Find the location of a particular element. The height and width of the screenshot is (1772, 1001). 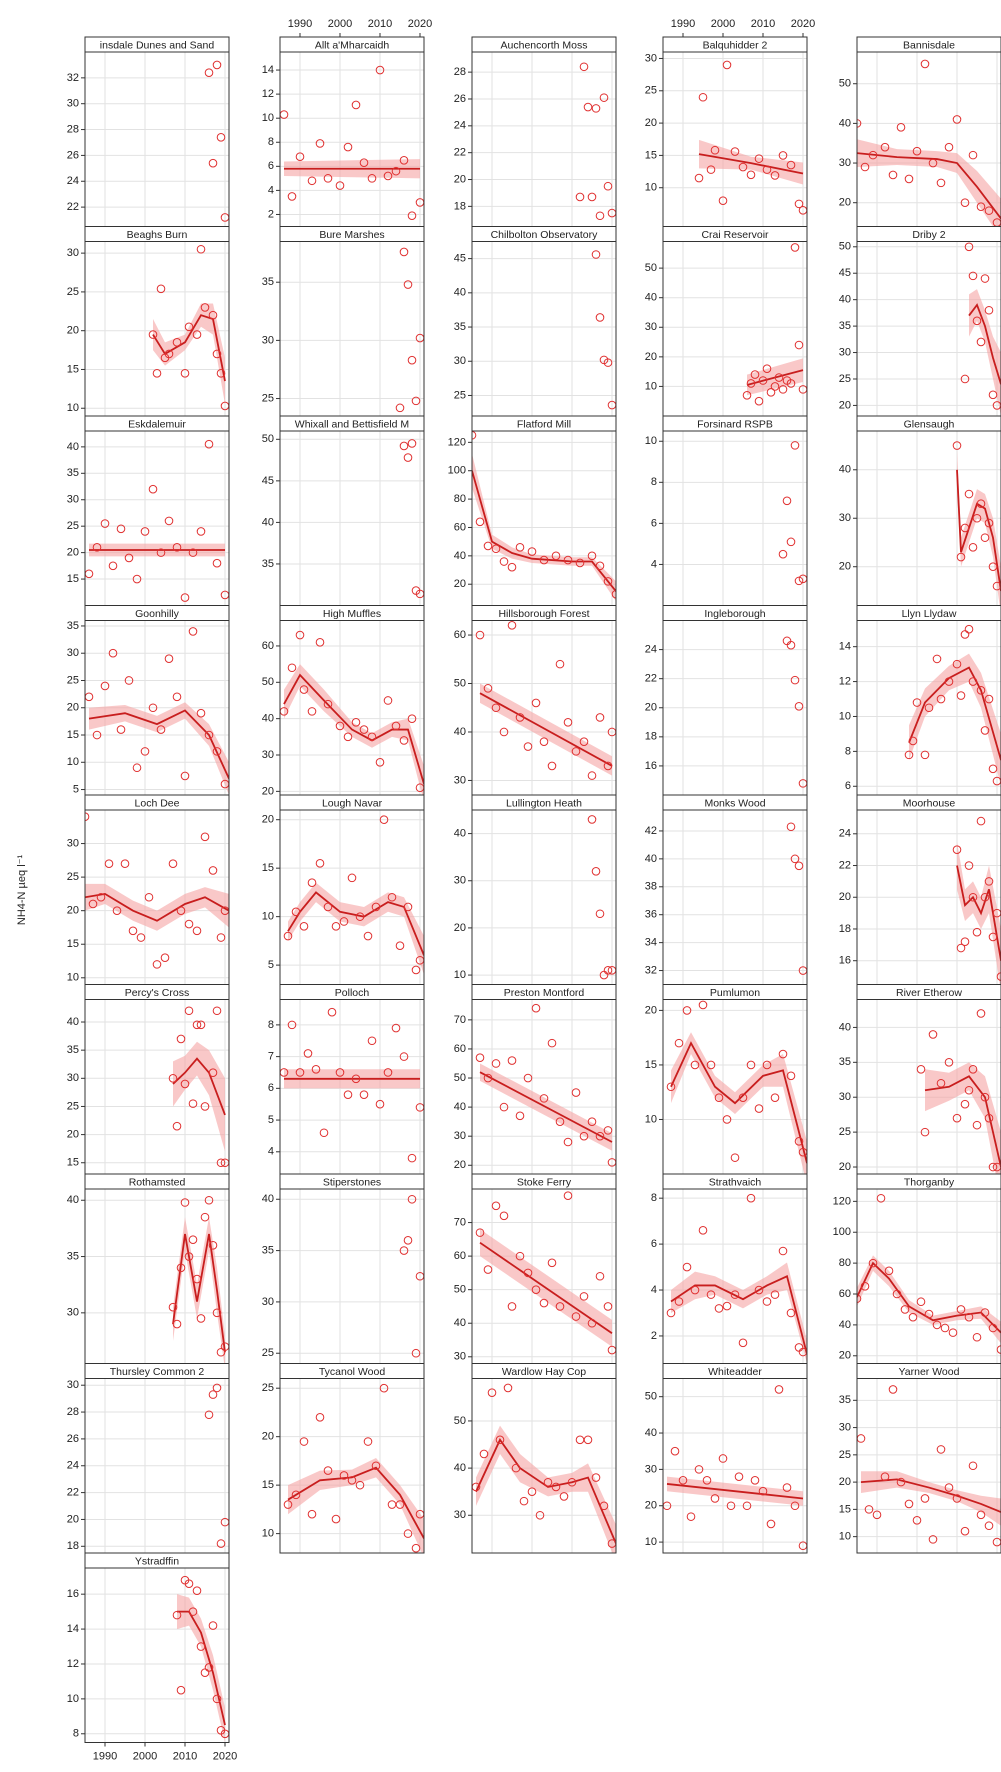

panel: 10 15 20 Pumlumon is located at coordinates (726, 1079).